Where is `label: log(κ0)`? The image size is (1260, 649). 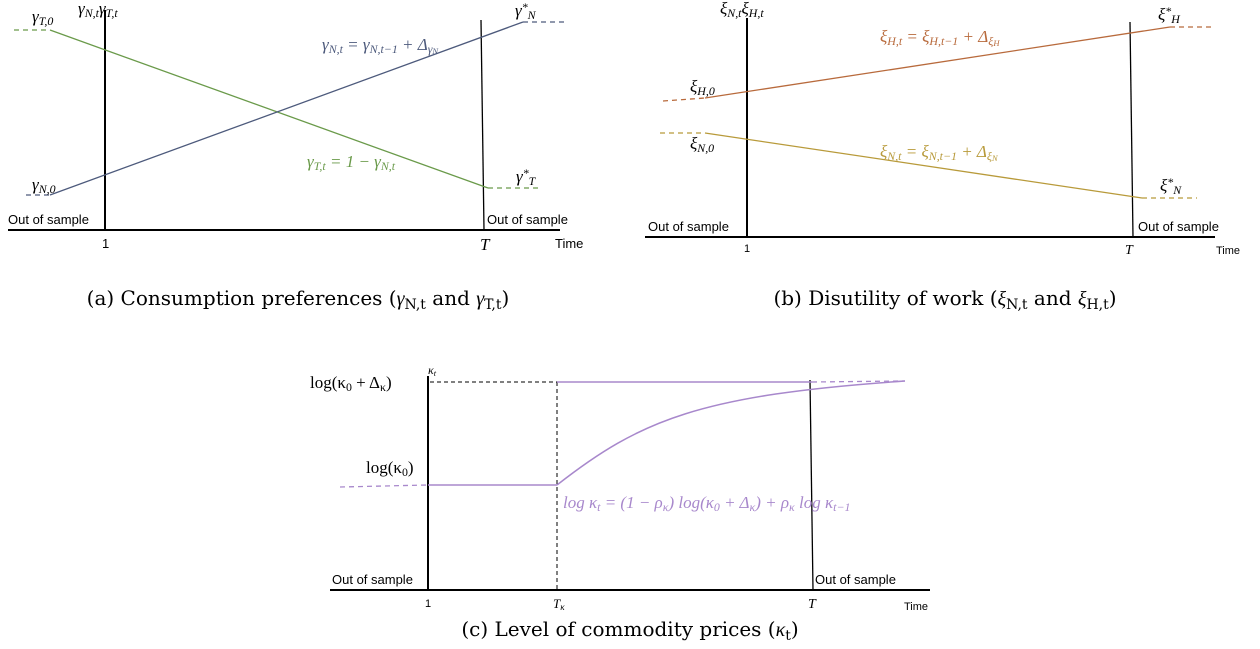
label: log(κ0) is located at coordinates (390, 468).